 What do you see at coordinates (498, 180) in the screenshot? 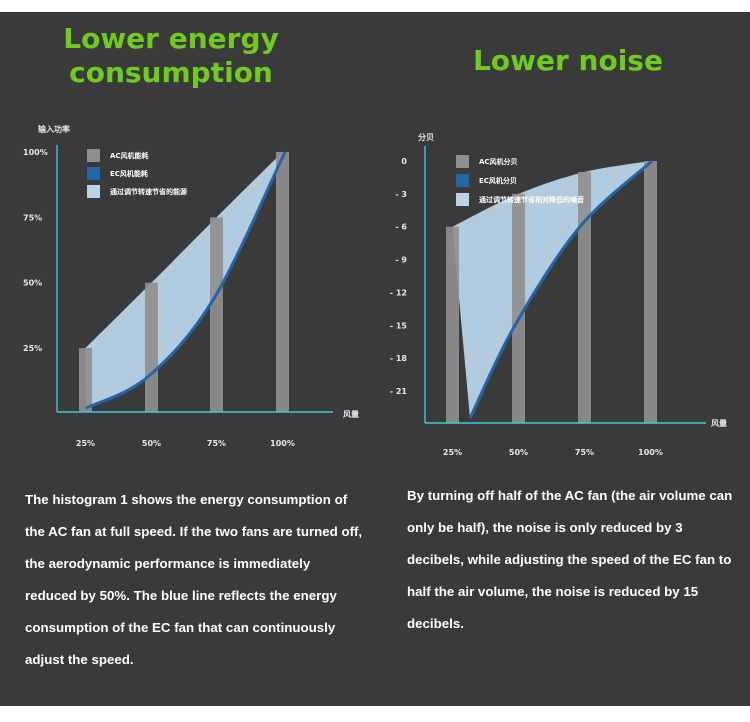
I see `legend-label: EC风机分贝` at bounding box center [498, 180].